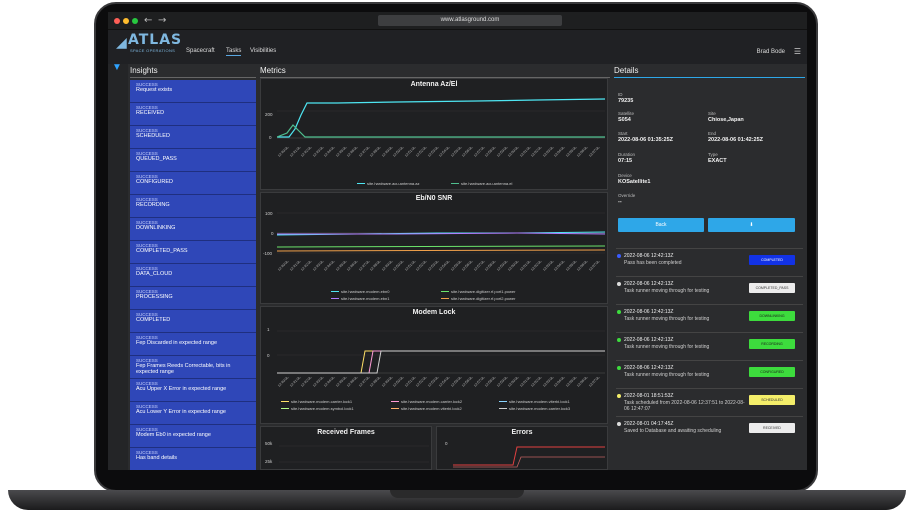 The height and width of the screenshot is (520, 914). Describe the element at coordinates (193, 137) in the screenshot. I see `insight-item: SUCCESS SCHEDULED` at that location.